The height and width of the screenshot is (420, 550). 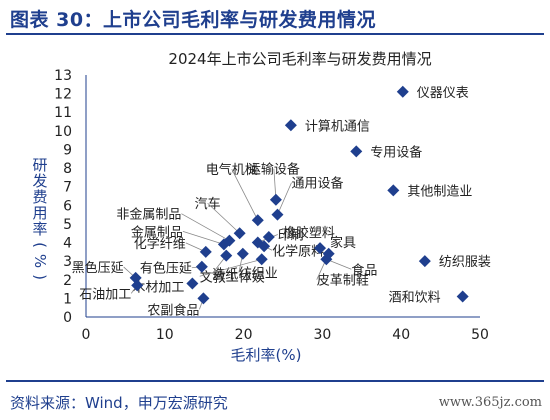 What do you see at coordinates (148, 215) in the screenshot?
I see `point-label: 非金属制品` at bounding box center [148, 215].